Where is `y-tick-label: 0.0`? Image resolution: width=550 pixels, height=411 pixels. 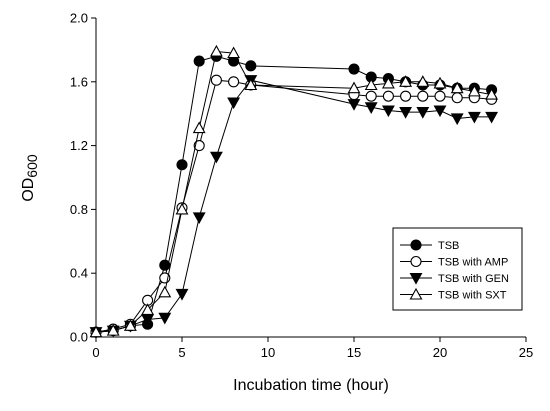 y-tick-label: 0.0 is located at coordinates (79, 337).